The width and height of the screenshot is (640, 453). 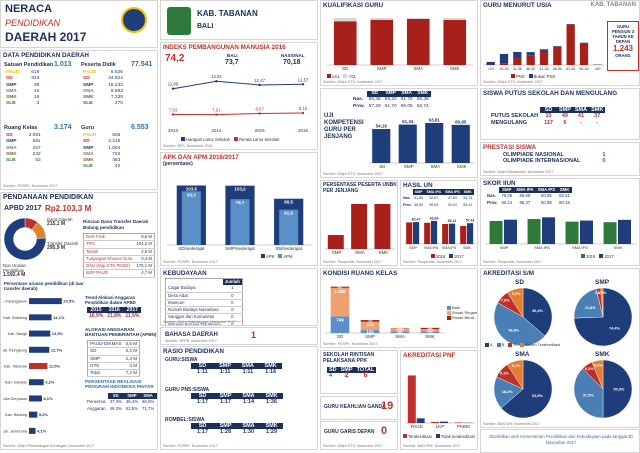 What do you see at coordinates (503, 344) in the screenshot?
I see `legend-label: B` at bounding box center [503, 344].